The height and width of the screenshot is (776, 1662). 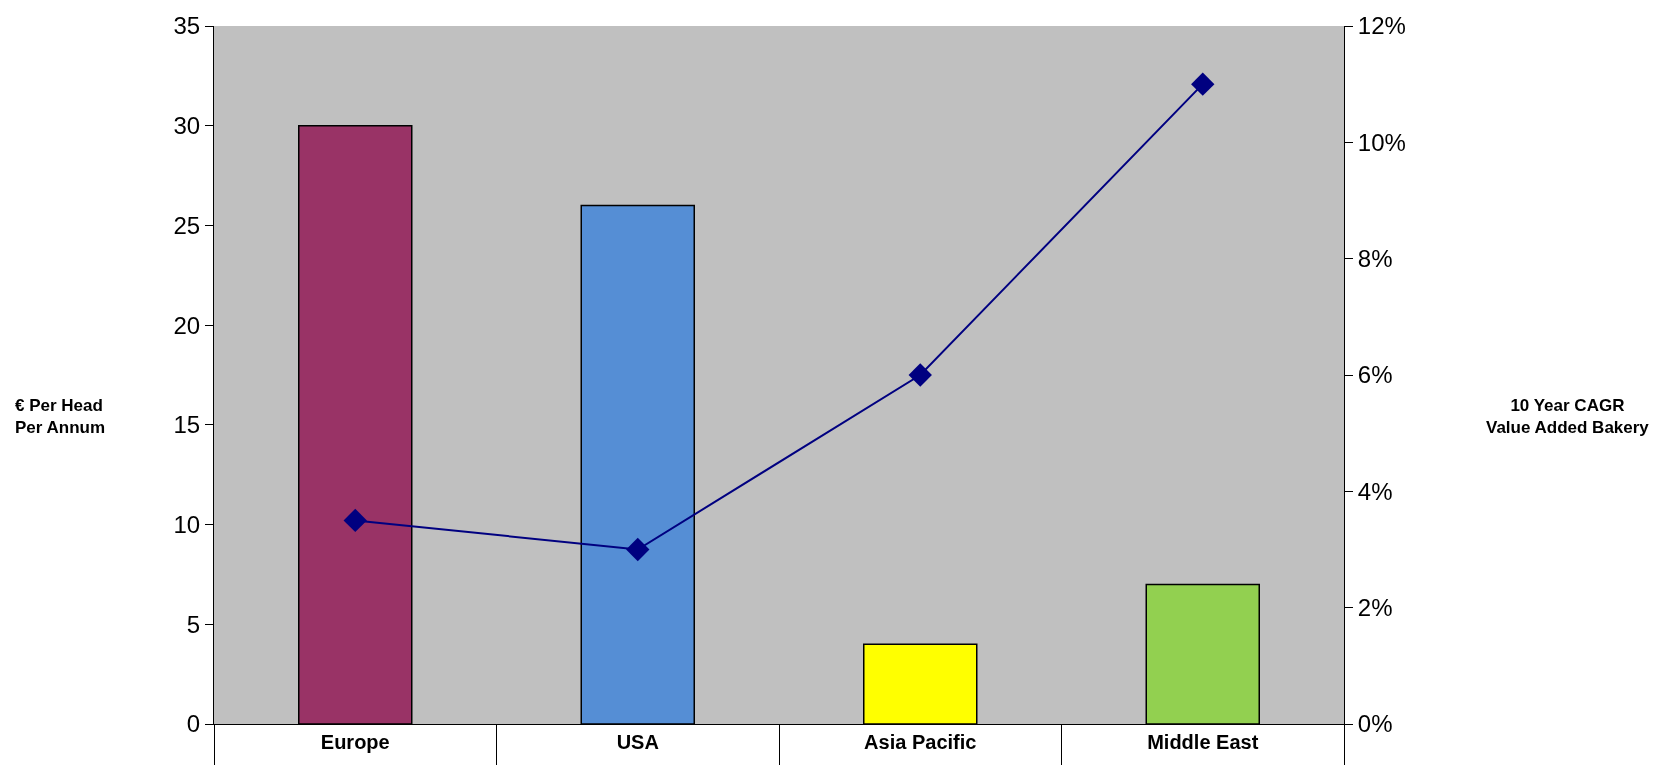 What do you see at coordinates (187, 524) in the screenshot?
I see `y-tick-label: 10` at bounding box center [187, 524].